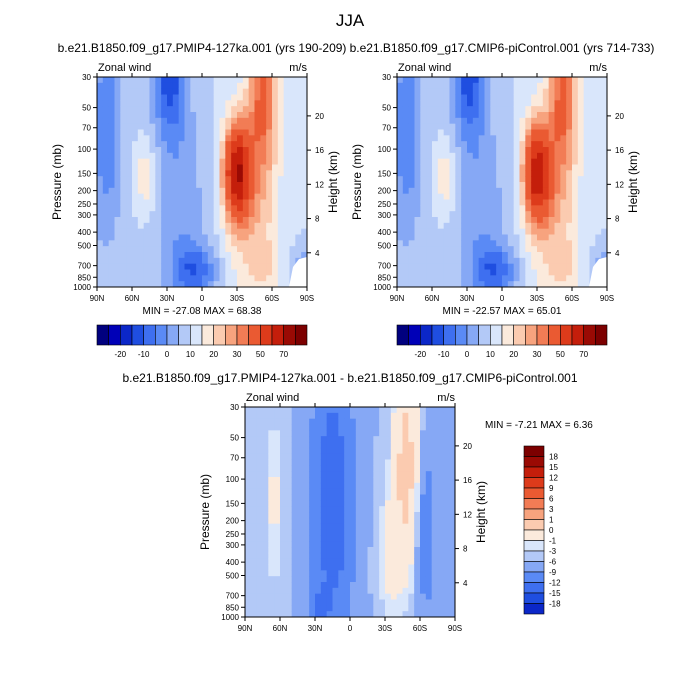 Image resolution: width=700 pixels, height=700 pixels. I want to click on x-tick-label: 30S, so click(537, 298).